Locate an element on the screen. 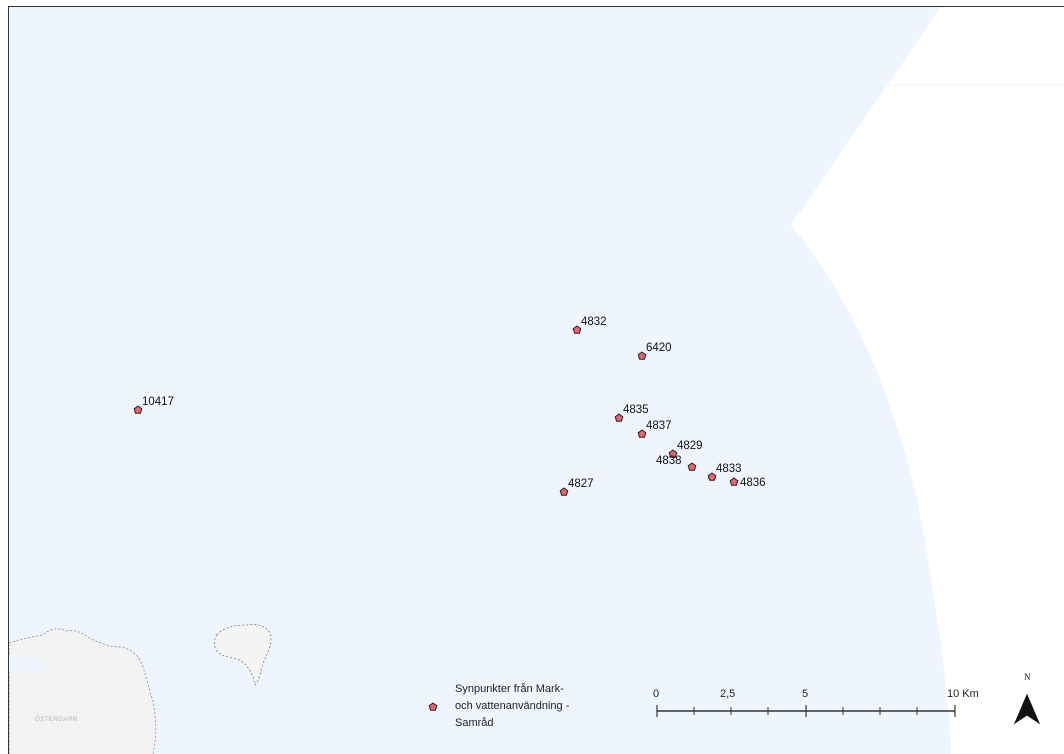 The image size is (1064, 754). point-marker: 4835 is located at coordinates (631, 413).